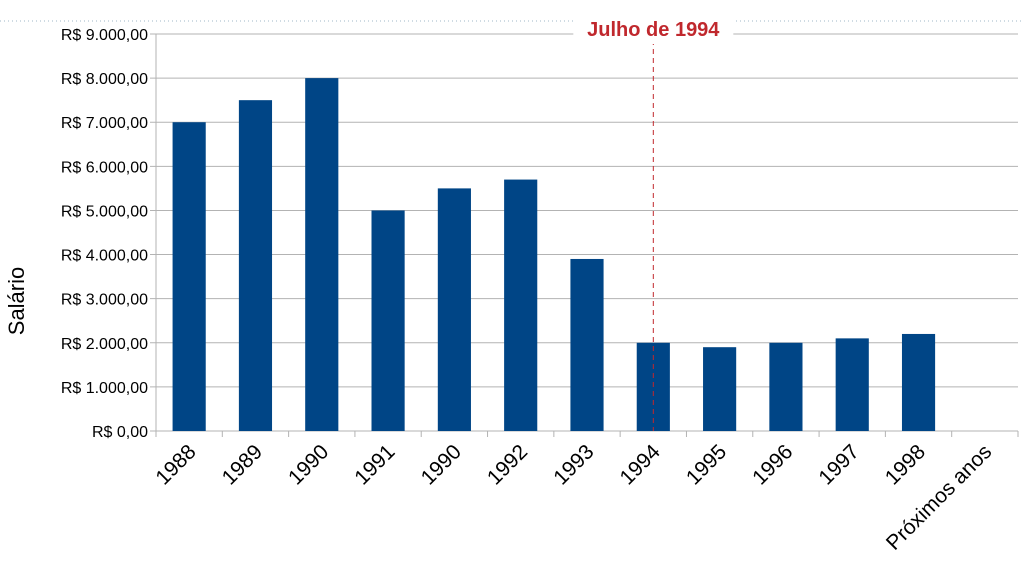  I want to click on annotation-label-background, so click(653, 29).